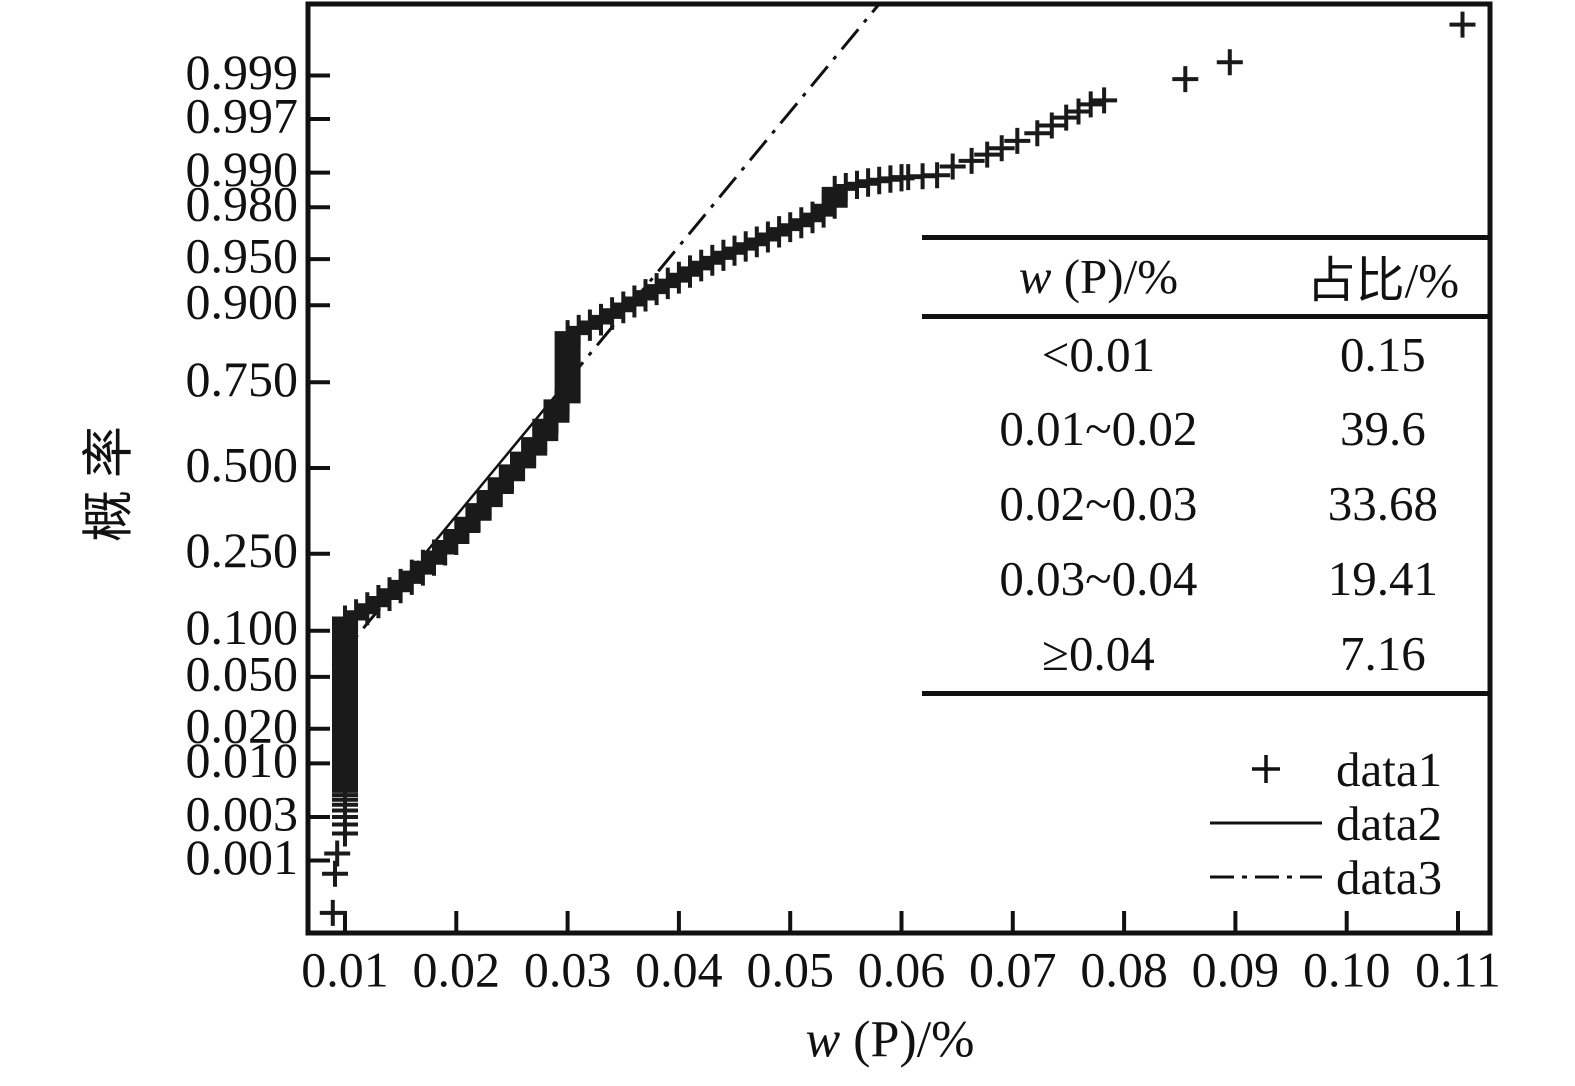 This screenshot has width=1575, height=1086. What do you see at coordinates (1383, 653) in the screenshot?
I see `table-cell-percent: 7.16` at bounding box center [1383, 653].